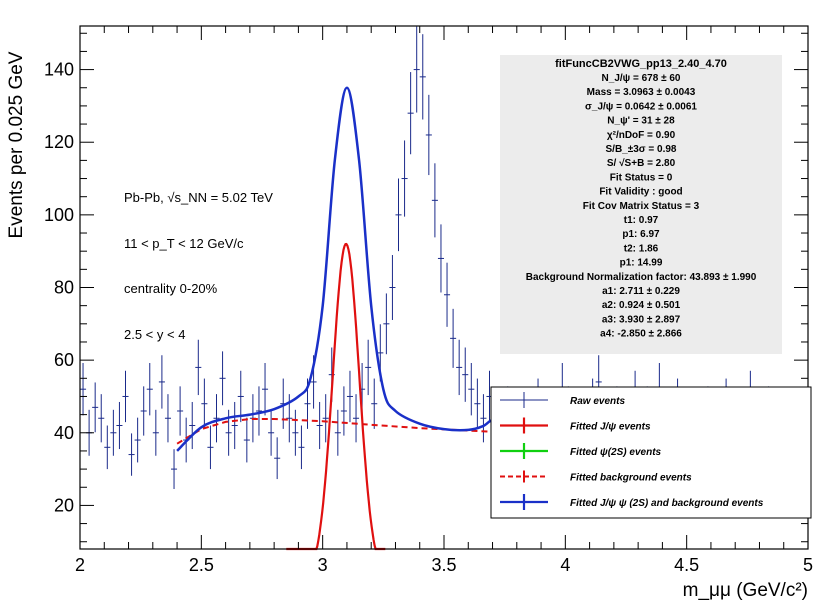  Describe the element at coordinates (745, 590) in the screenshot. I see `x-axis-title: m_μμ (GeV/c²)` at that location.